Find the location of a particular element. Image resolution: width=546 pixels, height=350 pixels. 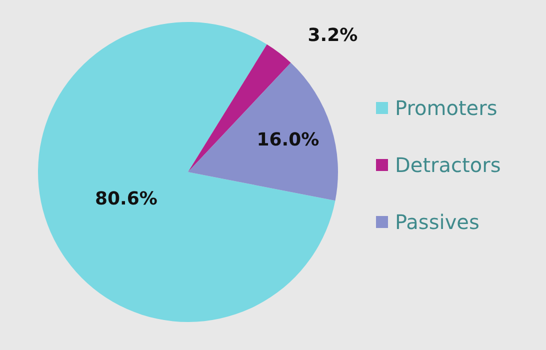

data-label: 80.6% is located at coordinates (126, 199).